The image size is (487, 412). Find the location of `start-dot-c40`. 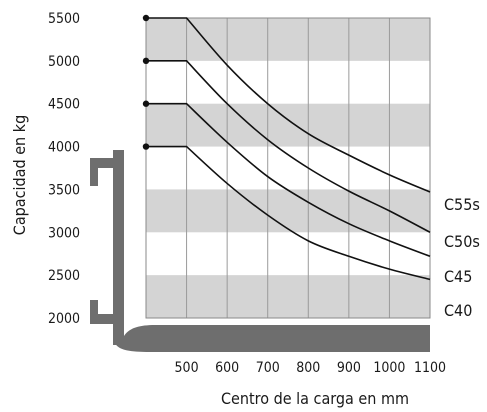

start-dot-c40 is located at coordinates (146, 146).